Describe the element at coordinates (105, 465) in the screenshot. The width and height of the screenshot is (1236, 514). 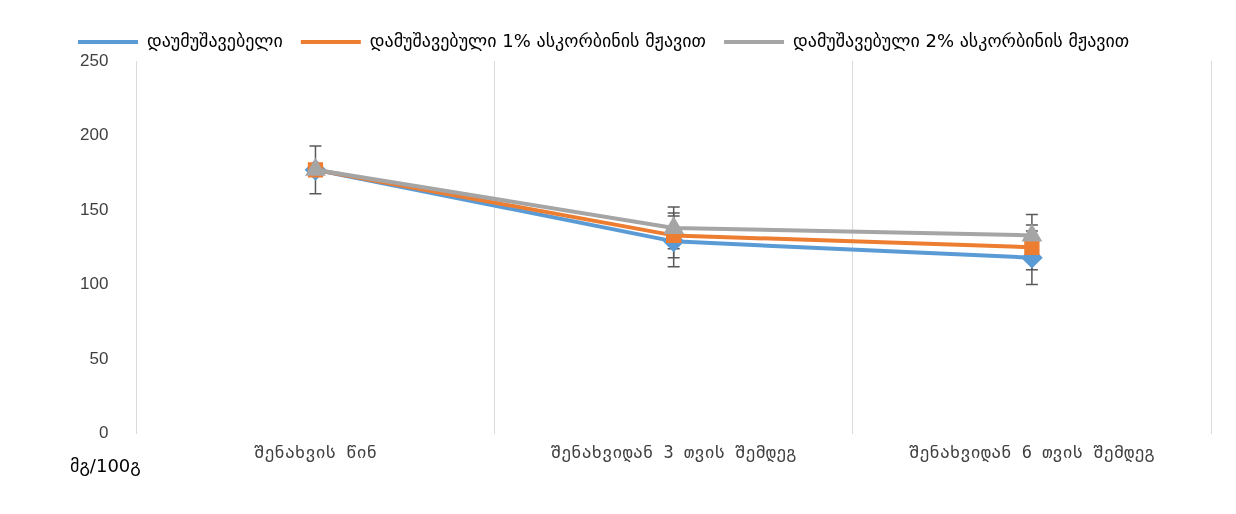
I see `y-axis-title: მგ/100გ` at that location.